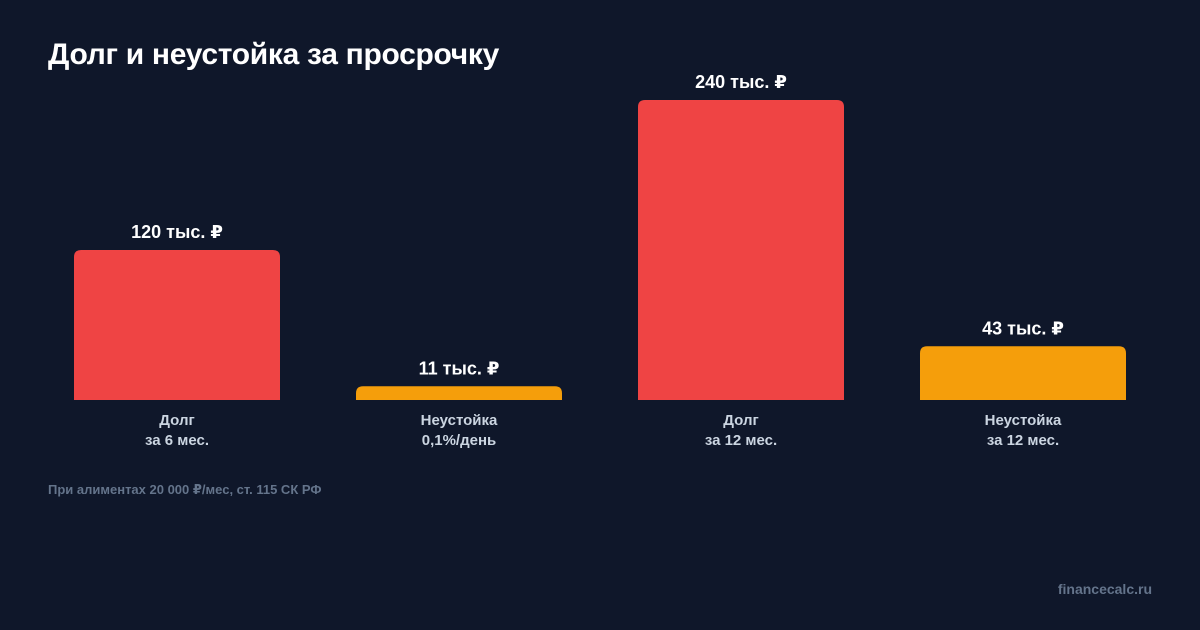 This screenshot has width=1200, height=630. Describe the element at coordinates (459, 420) in the screenshot. I see `category-label-1-0: Неустойка` at that location.